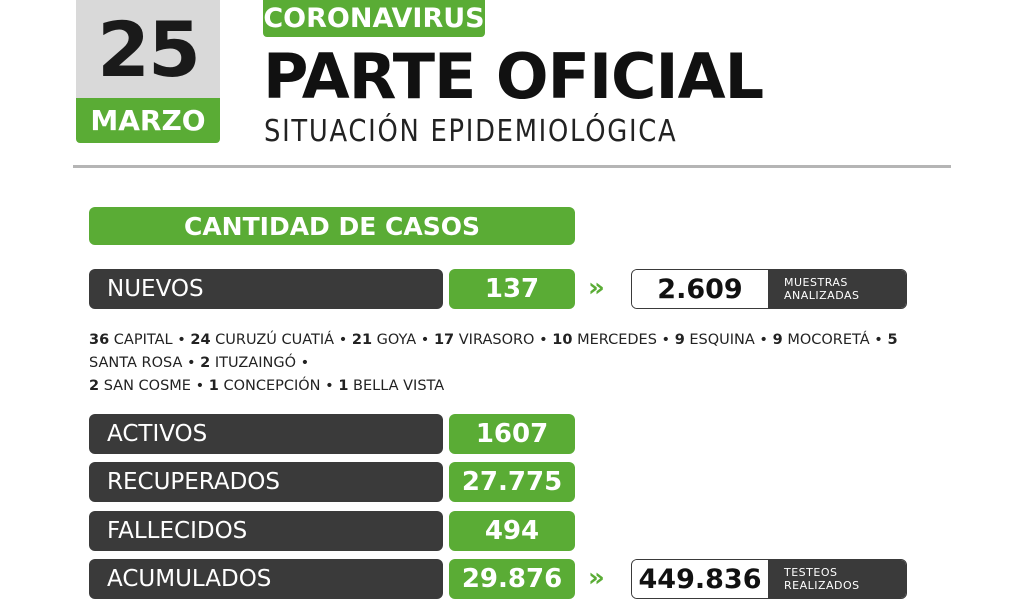 The height and width of the screenshot is (607, 1024). Describe the element at coordinates (272, 386) in the screenshot. I see `breakdown-place: CONCEPCIÓN` at that location.